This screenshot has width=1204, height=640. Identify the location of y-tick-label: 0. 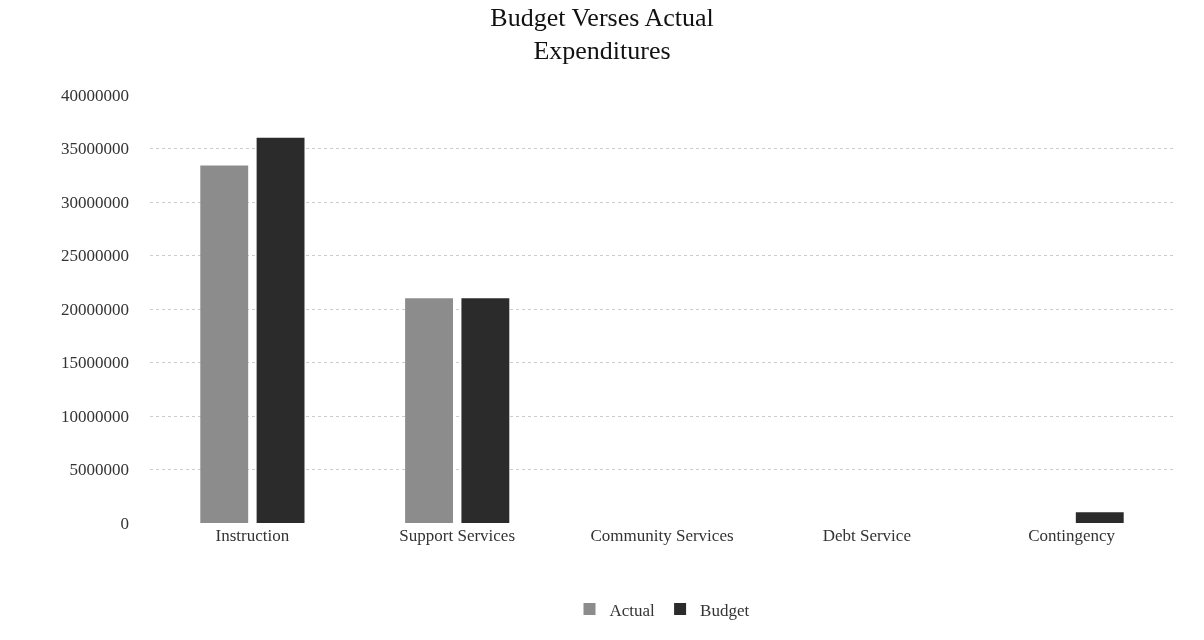
(124, 523).